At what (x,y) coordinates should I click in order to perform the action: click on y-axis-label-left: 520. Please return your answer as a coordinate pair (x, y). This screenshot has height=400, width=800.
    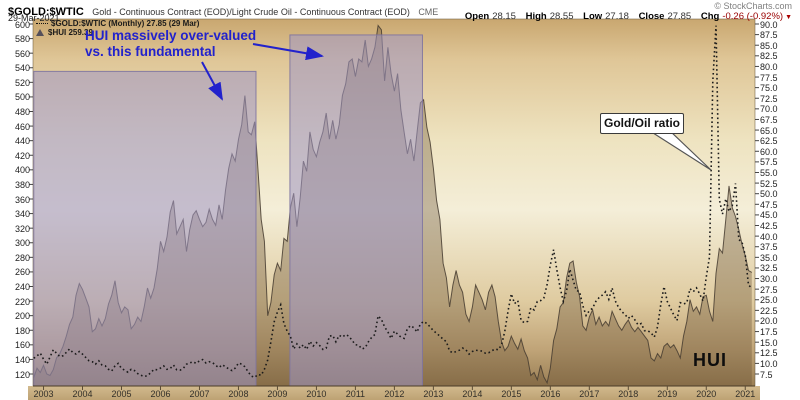
    Looking at the image, I should click on (22, 82).